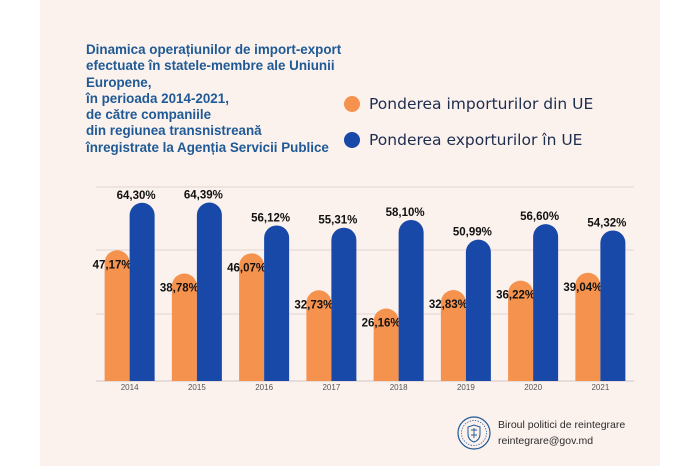  I want to click on x-tick-label: 2019, so click(466, 387).